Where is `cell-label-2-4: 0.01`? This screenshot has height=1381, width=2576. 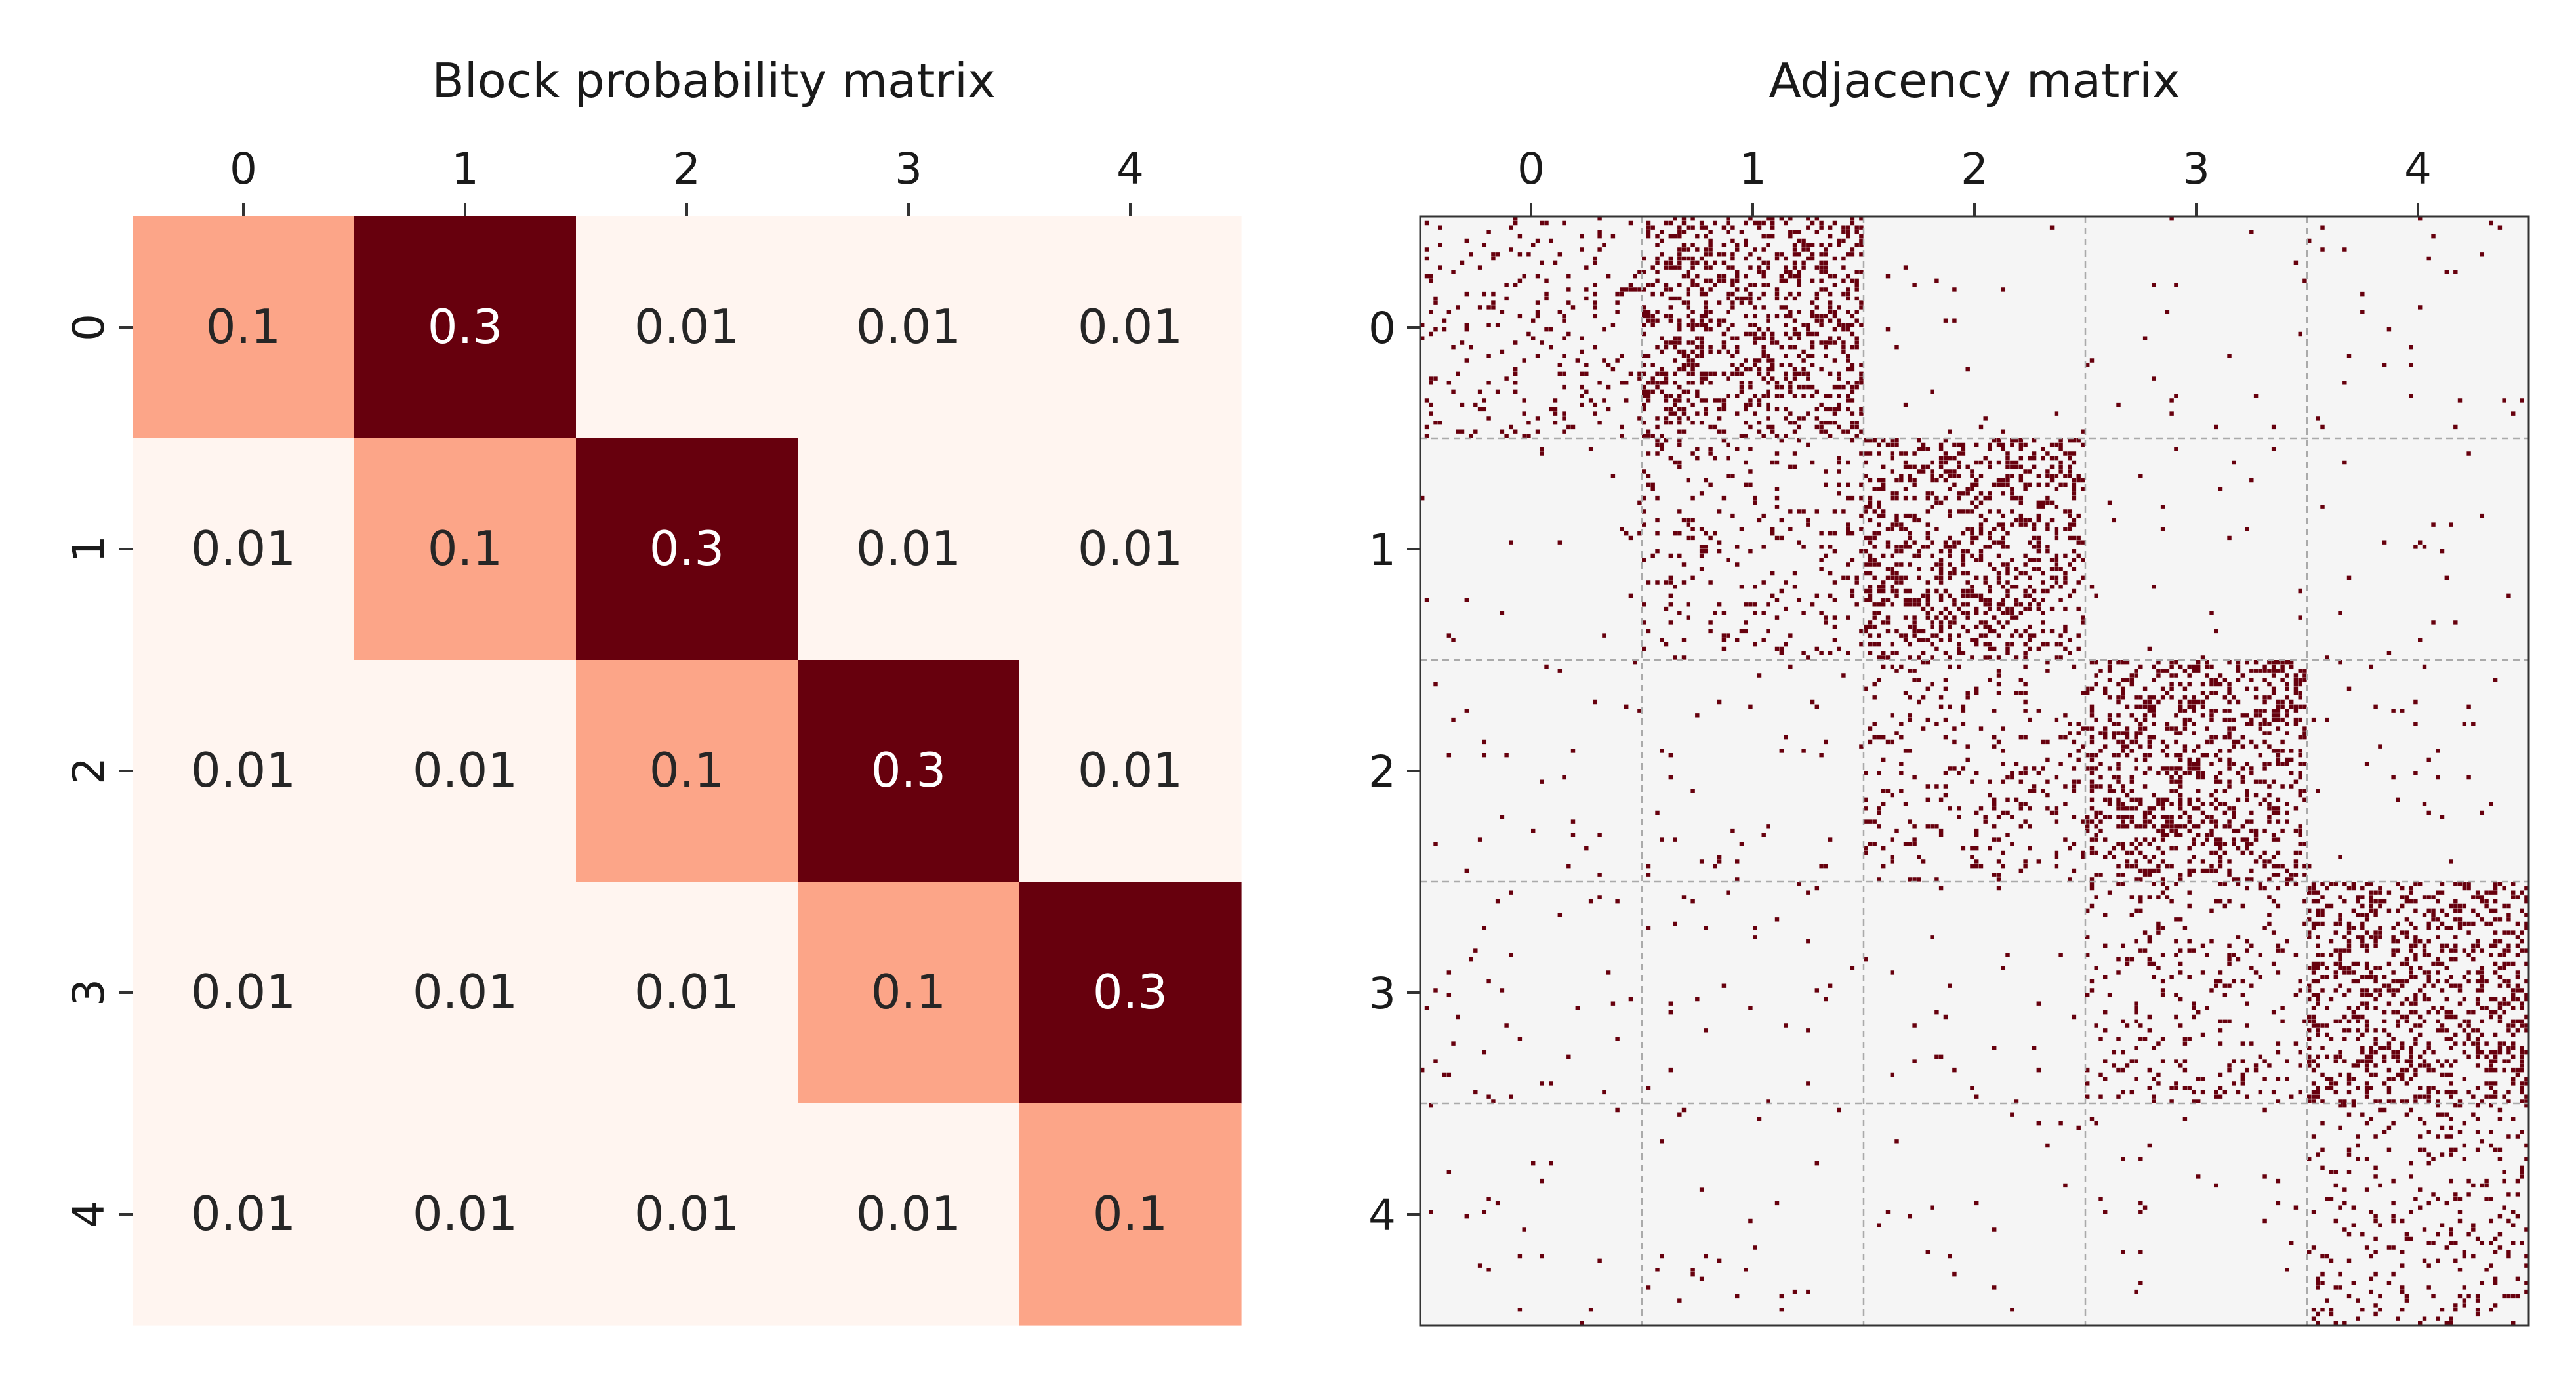 cell-label-2-4: 0.01 is located at coordinates (1130, 770).